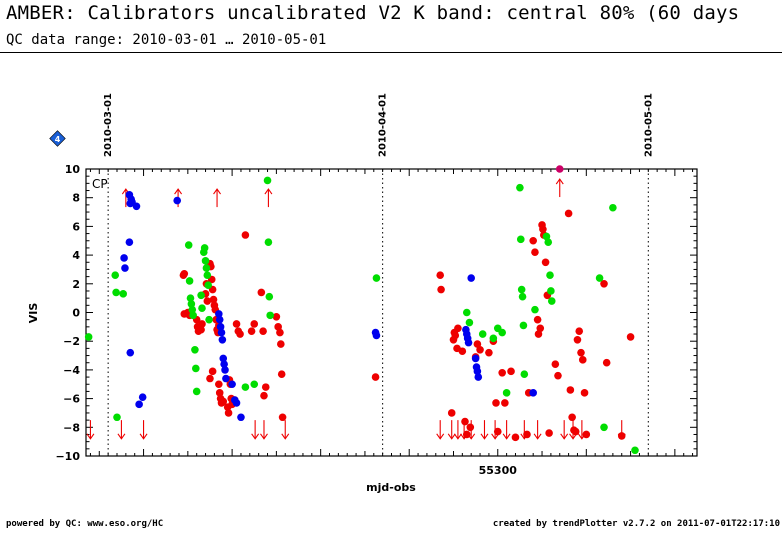 This screenshot has height=542, width=782. What do you see at coordinates (33, 313) in the screenshot?
I see `y-axis-label: VIS` at bounding box center [33, 313].